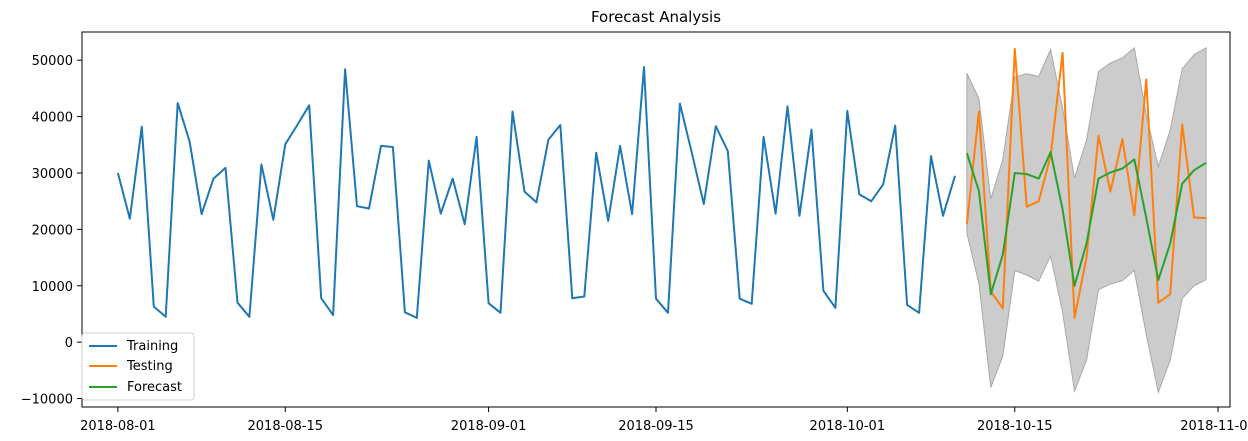  I want to click on chart-title: Forecast Analysis, so click(656, 17).